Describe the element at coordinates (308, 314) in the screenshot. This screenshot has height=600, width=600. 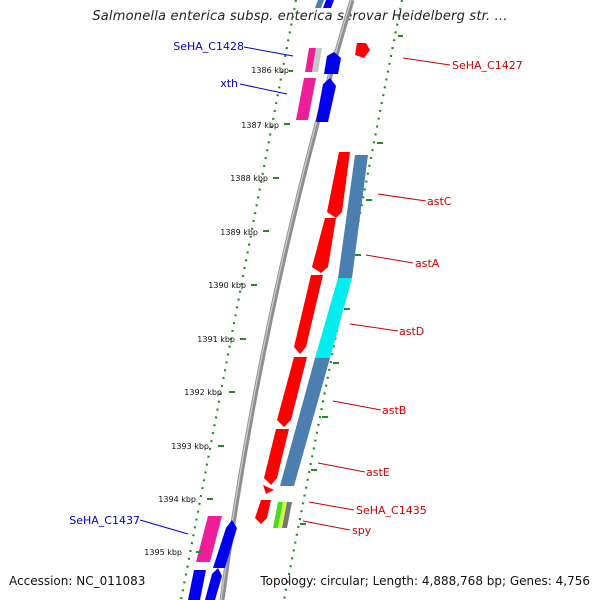
I see `cds-astD` at that location.